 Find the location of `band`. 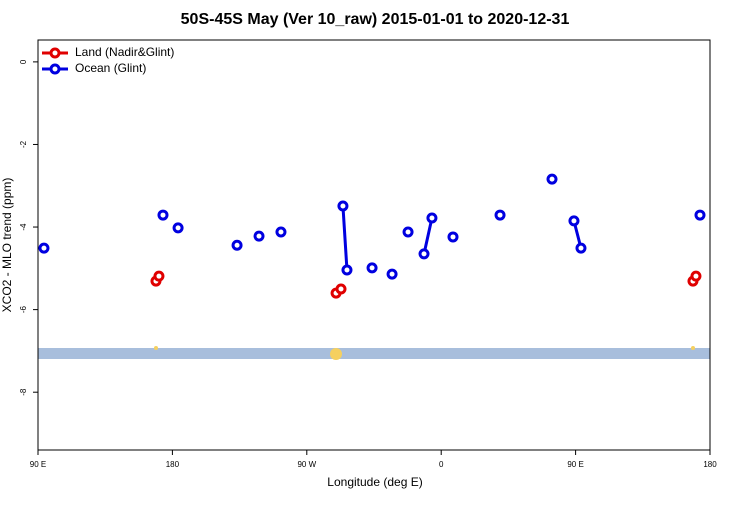

band is located at coordinates (374, 353).